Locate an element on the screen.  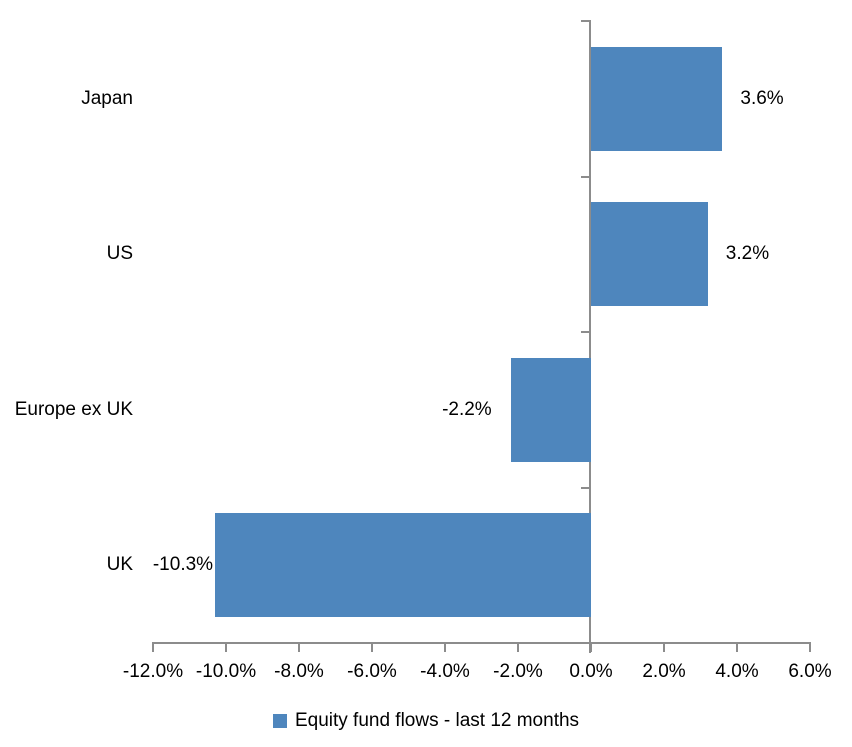
x-axis-tick-label: 6.0% is located at coordinates (810, 671).